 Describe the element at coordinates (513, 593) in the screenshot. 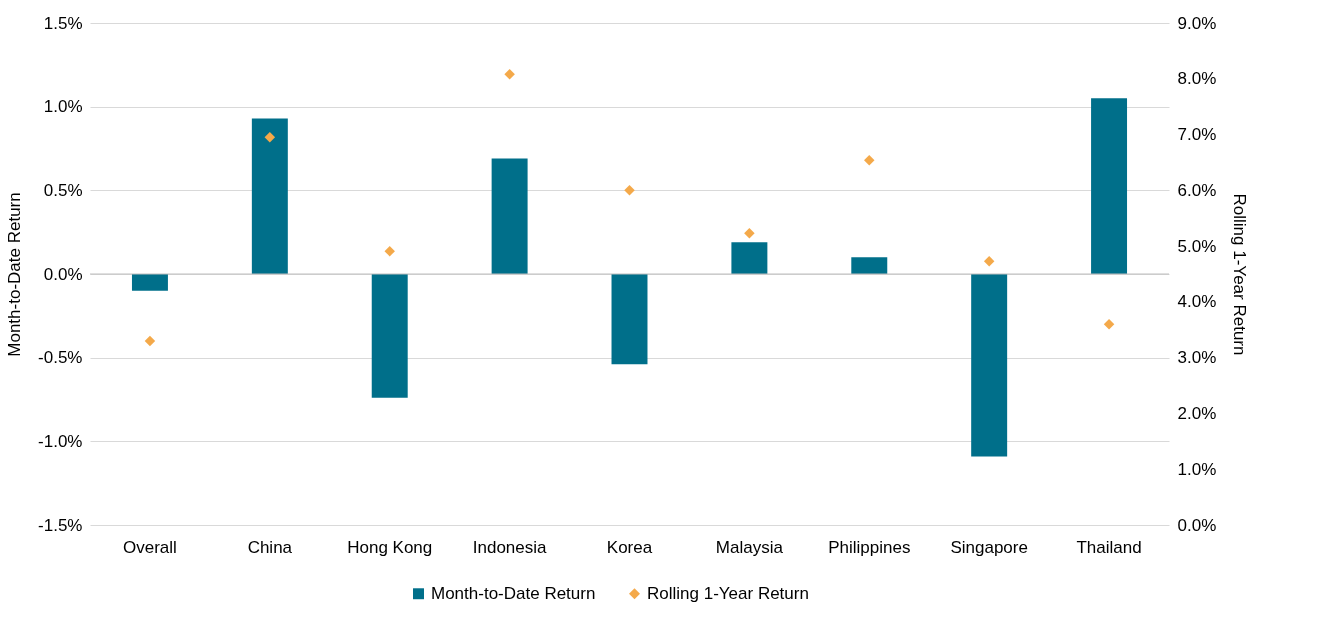

I see `legend-label: Month-to-Date Return` at that location.